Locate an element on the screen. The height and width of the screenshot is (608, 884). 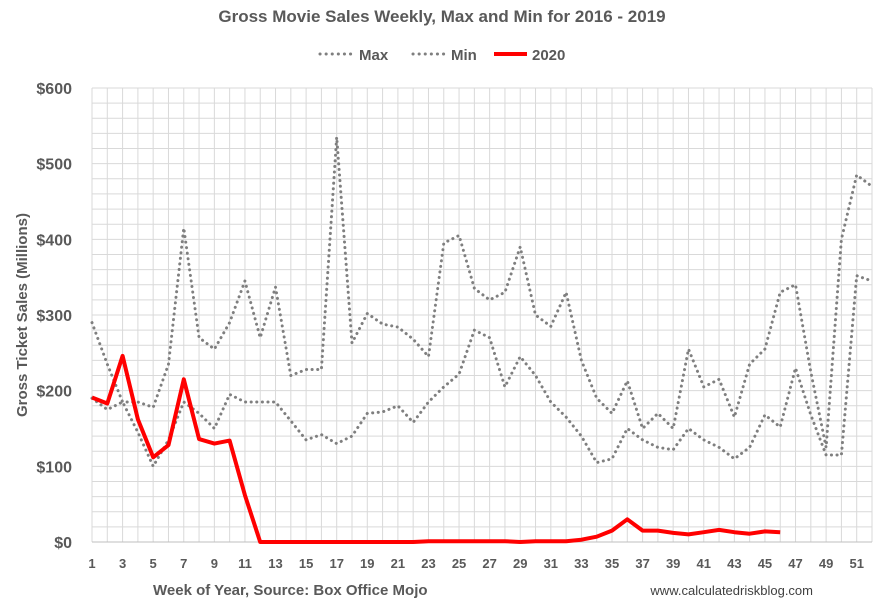
x-tick-label: 3 is located at coordinates (122, 563).